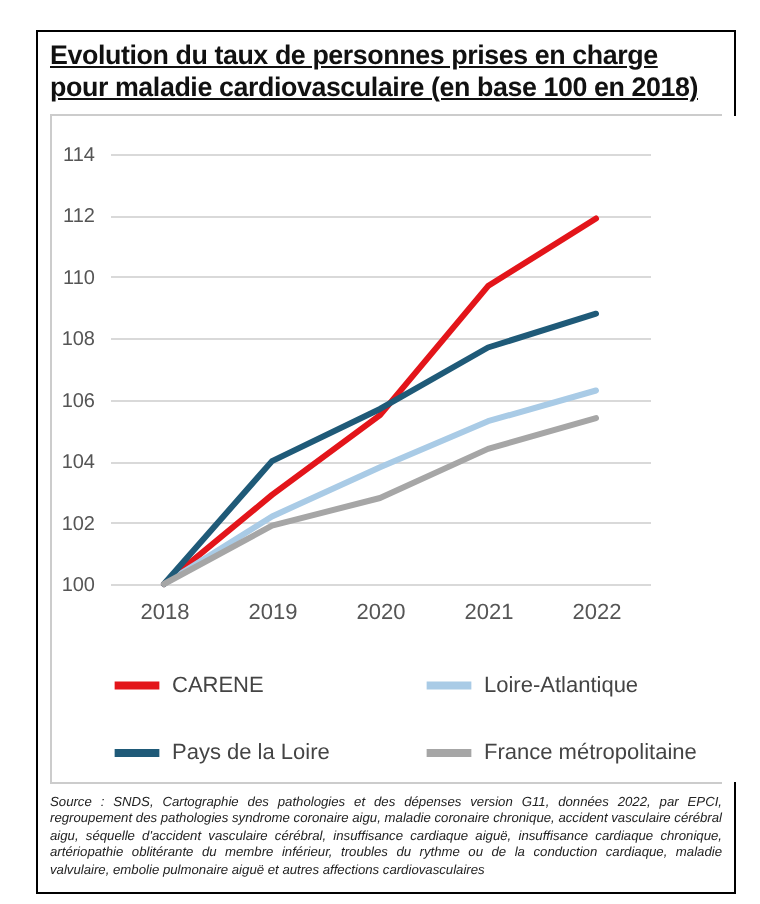 This screenshot has height=904, width=760. What do you see at coordinates (78, 524) in the screenshot?
I see `y-tick-label: 102` at bounding box center [78, 524].